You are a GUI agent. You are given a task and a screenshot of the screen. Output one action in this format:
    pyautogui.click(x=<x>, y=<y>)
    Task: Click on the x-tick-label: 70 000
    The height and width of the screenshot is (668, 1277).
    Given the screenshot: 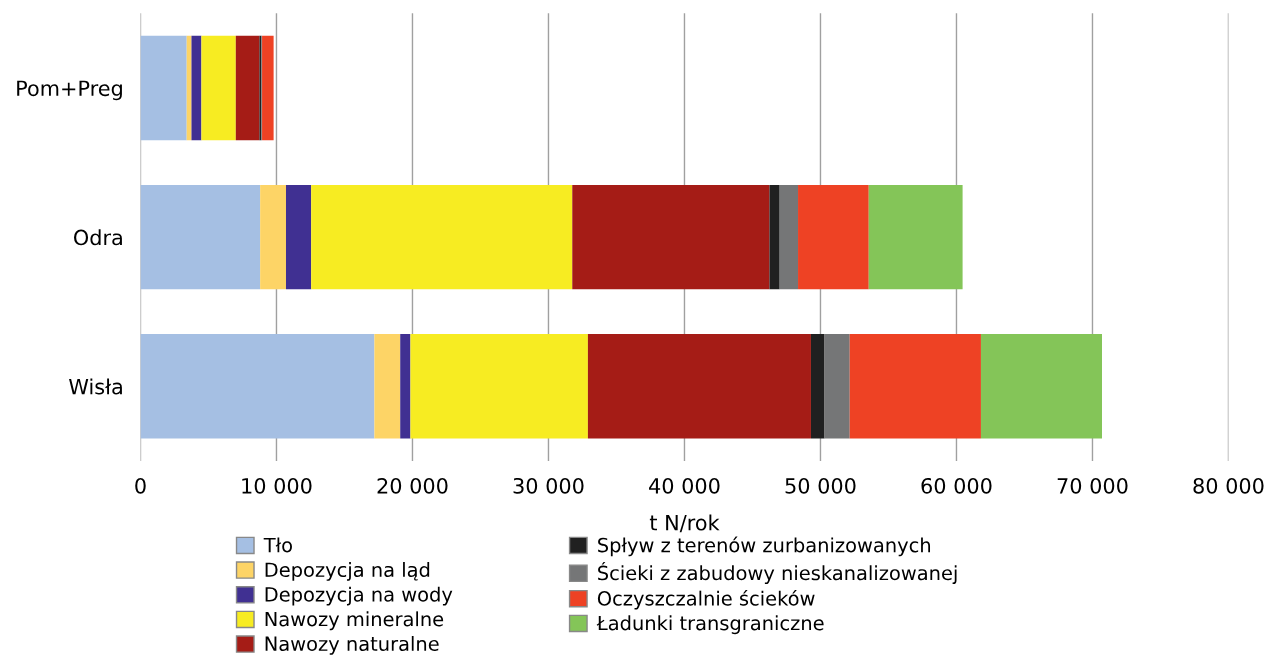 What is the action you would take?
    pyautogui.click(x=1092, y=485)
    